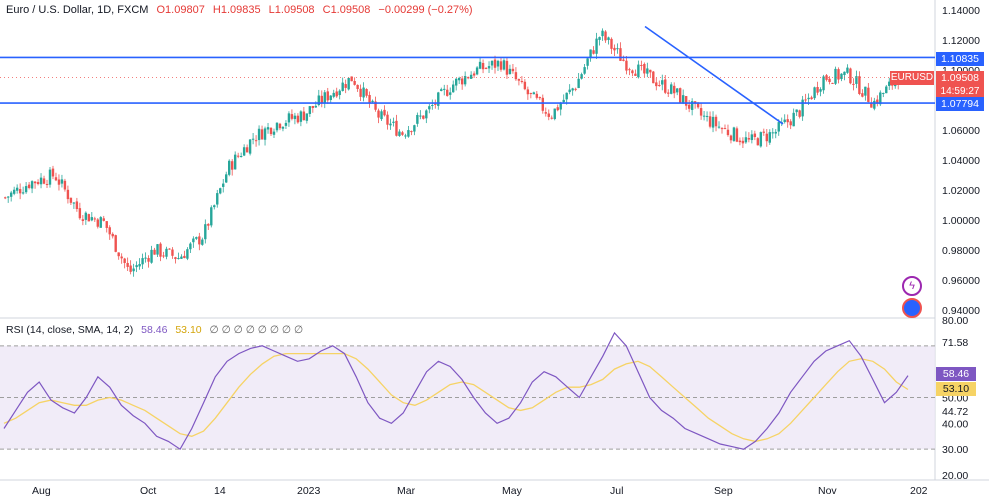  What do you see at coordinates (77, 10) in the screenshot?
I see `symbol-title: Euro / U.S. Dollar, 1D, FXCM` at bounding box center [77, 10].